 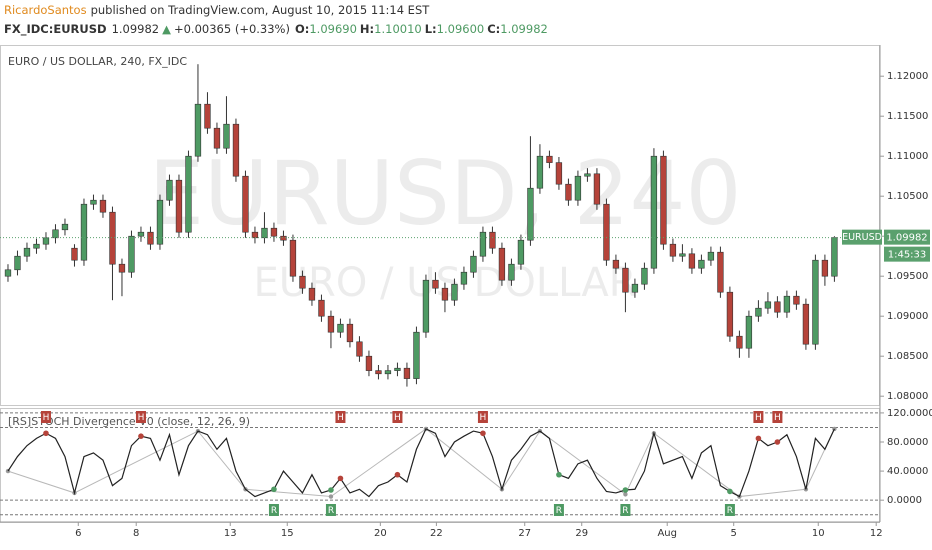 I want to click on y-tick-label: 1.09500, so click(x=907, y=276).